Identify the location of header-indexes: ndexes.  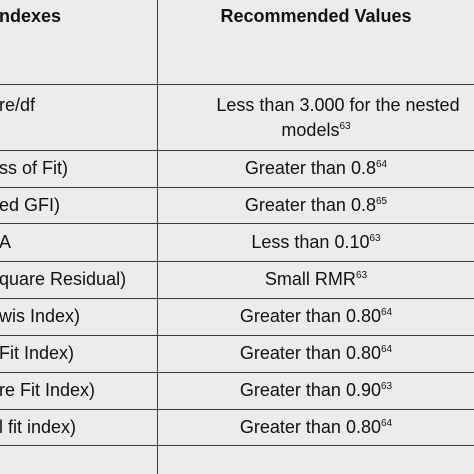
(31, 16).